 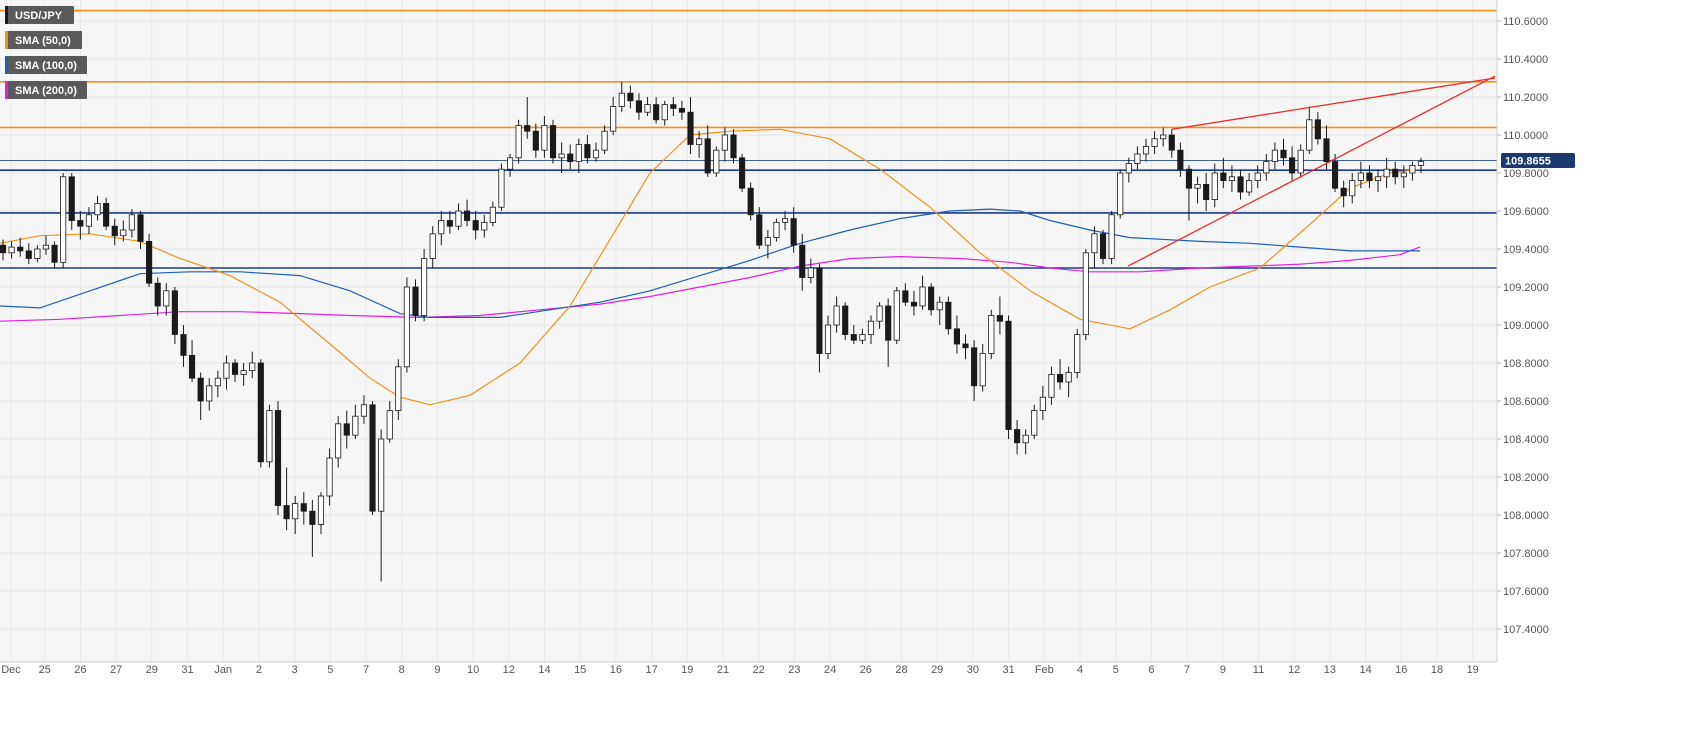 What do you see at coordinates (1526, 364) in the screenshot?
I see `y-tick-label: 108.8000` at bounding box center [1526, 364].